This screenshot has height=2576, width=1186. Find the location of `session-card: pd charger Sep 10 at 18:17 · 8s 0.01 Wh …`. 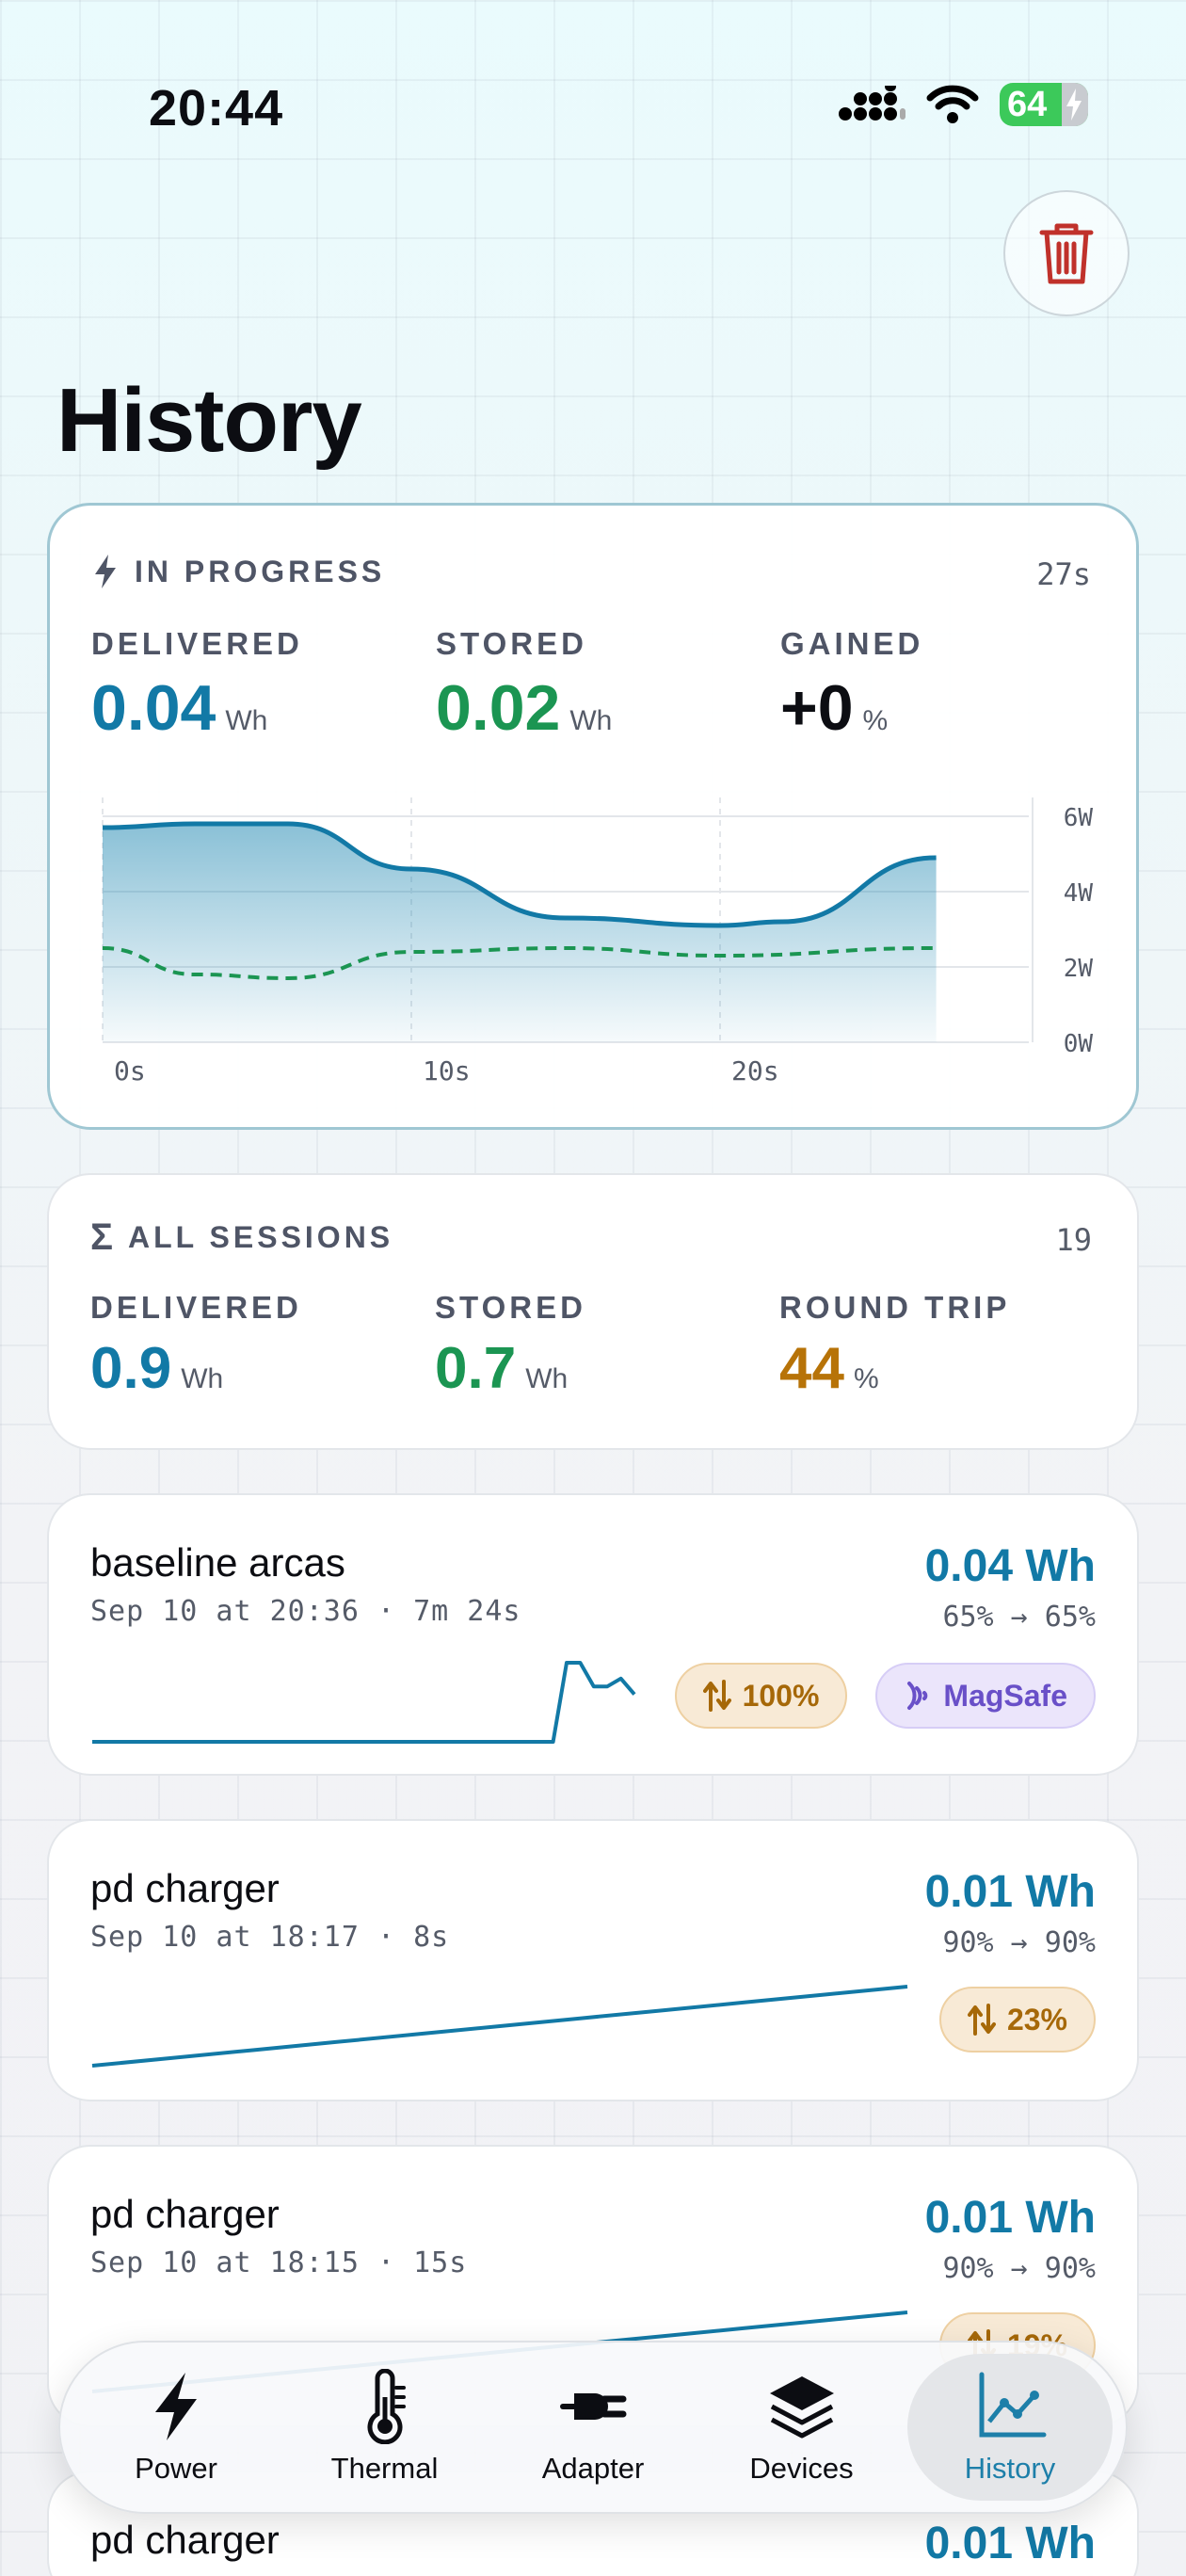

session-card: pd charger Sep 10 at 18:17 · 8s 0.01 Wh … is located at coordinates (593, 1960).